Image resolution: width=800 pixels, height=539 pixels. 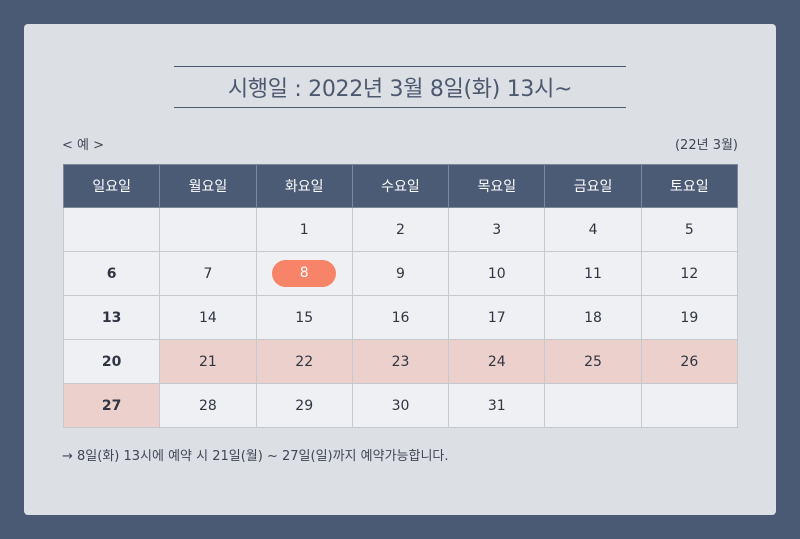 What do you see at coordinates (593, 317) in the screenshot?
I see `day-cell: 18` at bounding box center [593, 317].